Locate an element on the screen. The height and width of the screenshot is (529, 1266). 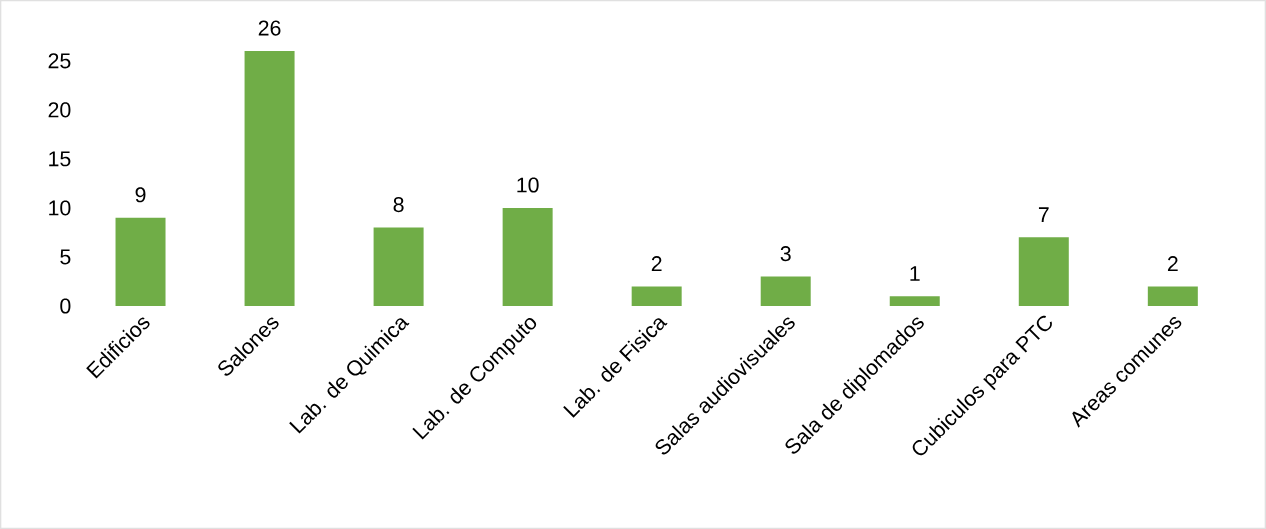
data-label: 3 is located at coordinates (785, 254).